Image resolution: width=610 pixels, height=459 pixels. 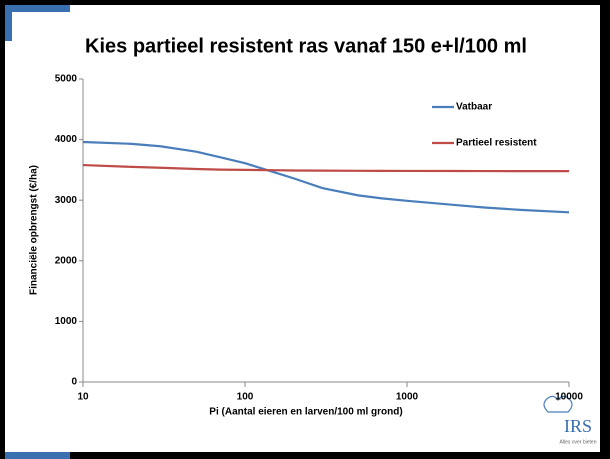 What do you see at coordinates (74, 382) in the screenshot?
I see `y-tick-label: 0` at bounding box center [74, 382].